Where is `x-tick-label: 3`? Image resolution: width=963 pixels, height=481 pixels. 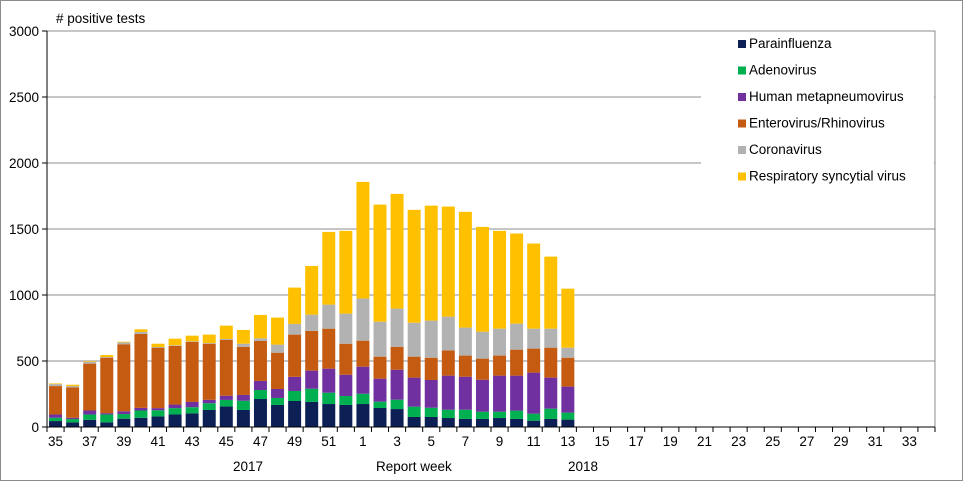 x-tick-label: 3 is located at coordinates (397, 441).